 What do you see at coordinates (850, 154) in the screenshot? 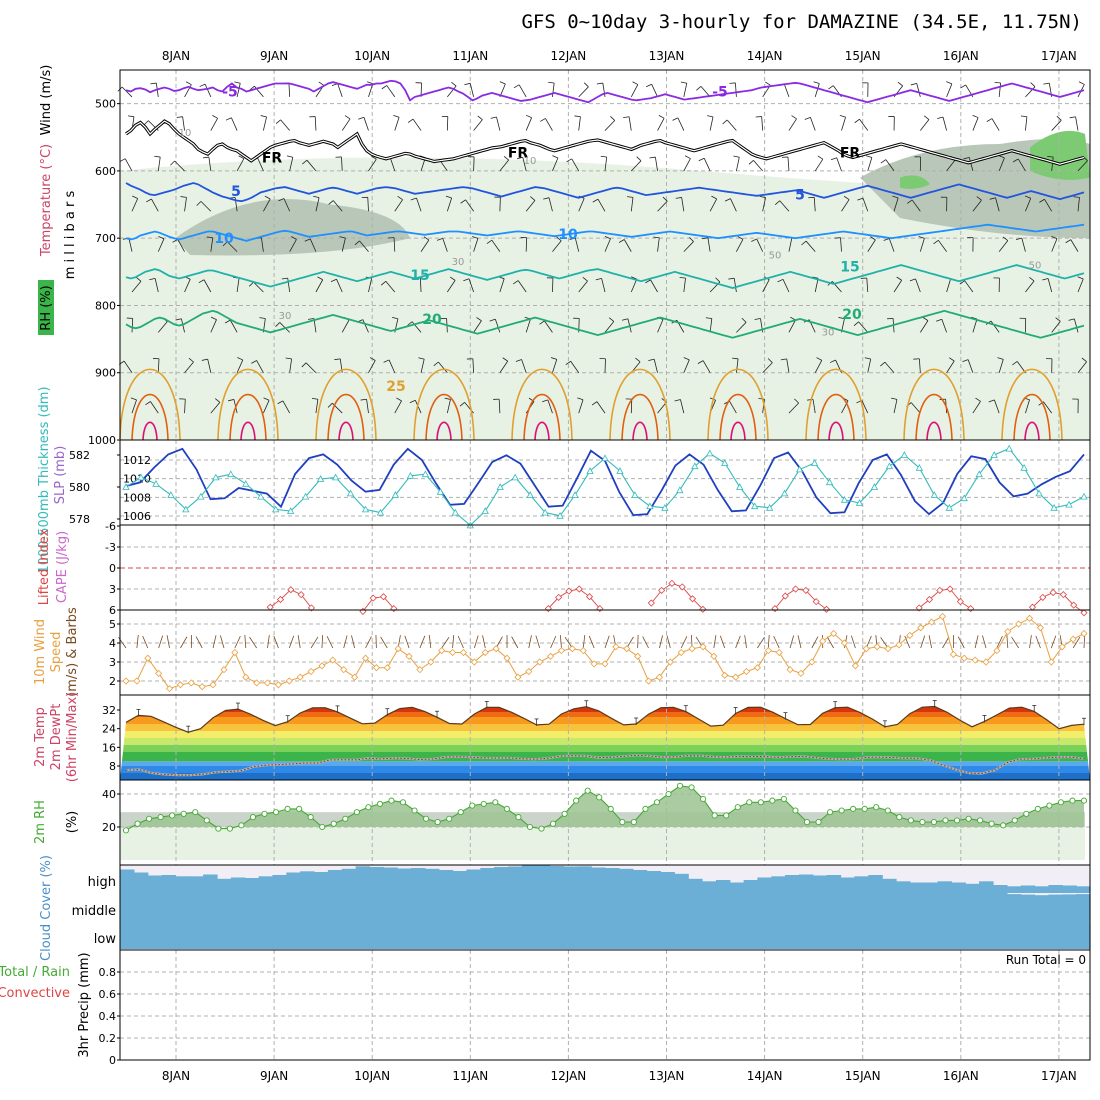
I see `contour-label-fr: FR` at bounding box center [850, 154].